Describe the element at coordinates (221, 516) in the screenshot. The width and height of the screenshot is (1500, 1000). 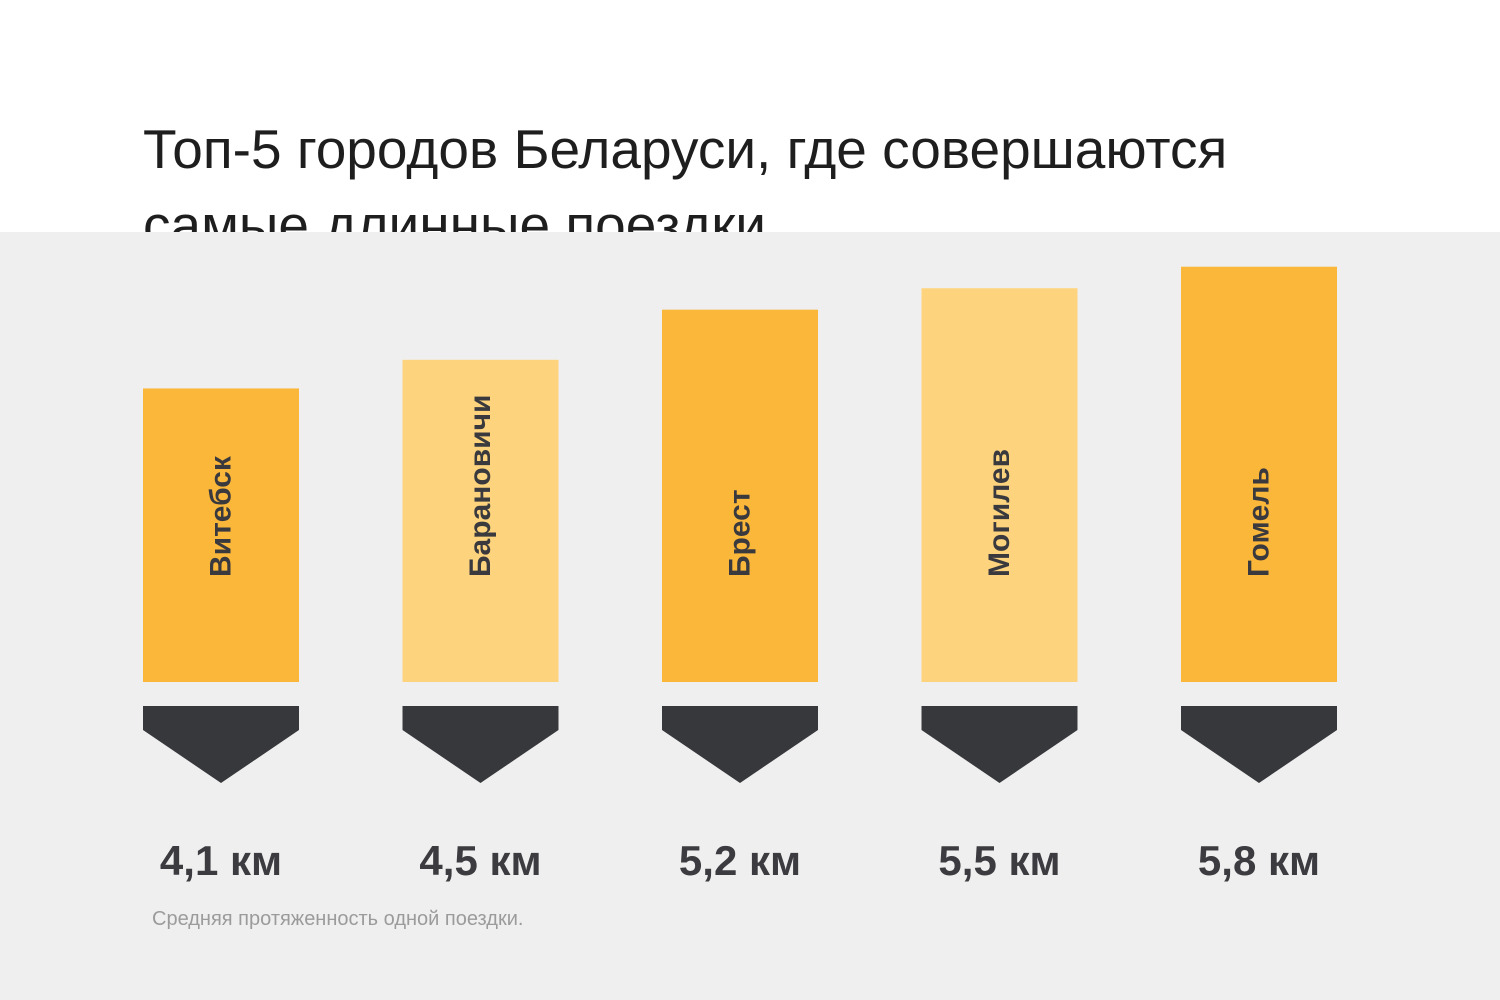
I see `bar-category-label: Витебск` at that location.